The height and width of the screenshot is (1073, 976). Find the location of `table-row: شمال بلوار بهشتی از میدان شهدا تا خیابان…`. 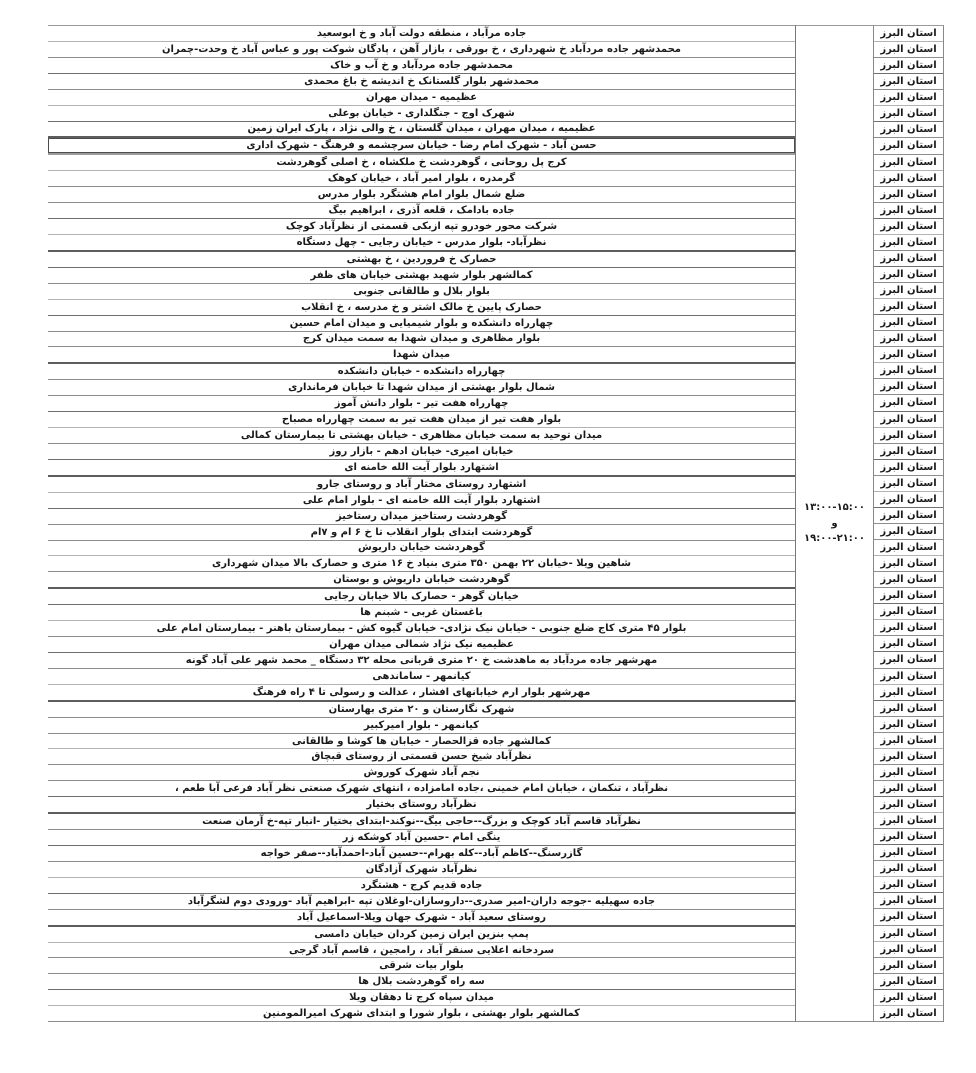

table-row: شمال بلوار بهشتی از میدان شهدا تا خیابان… is located at coordinates (421, 388).